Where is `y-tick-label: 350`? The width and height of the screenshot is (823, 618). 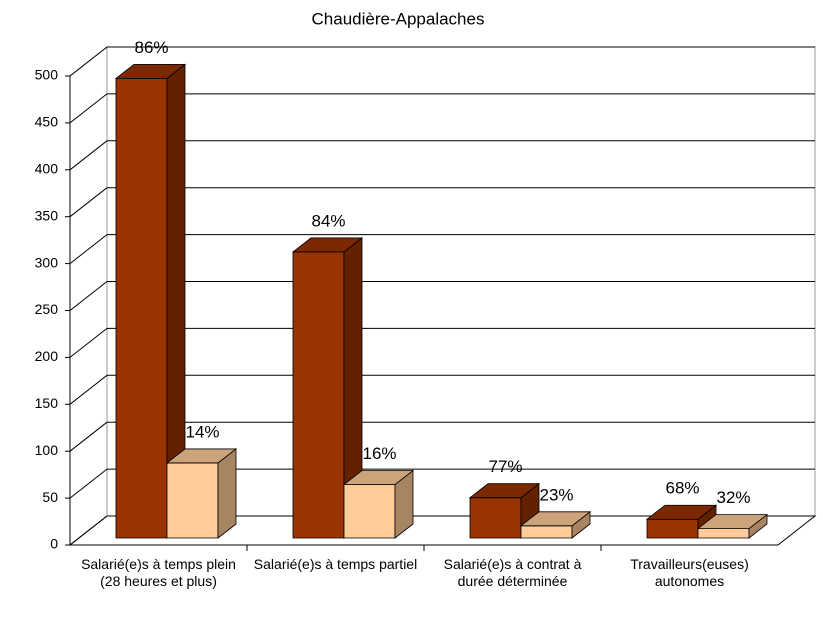
y-tick-label: 350 is located at coordinates (47, 215).